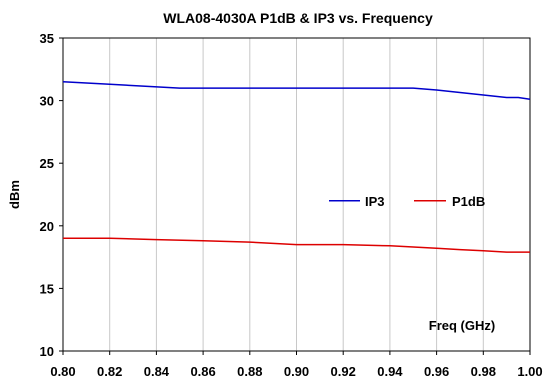 The height and width of the screenshot is (385, 552). I want to click on x-tick-label: 0.92, so click(343, 371).